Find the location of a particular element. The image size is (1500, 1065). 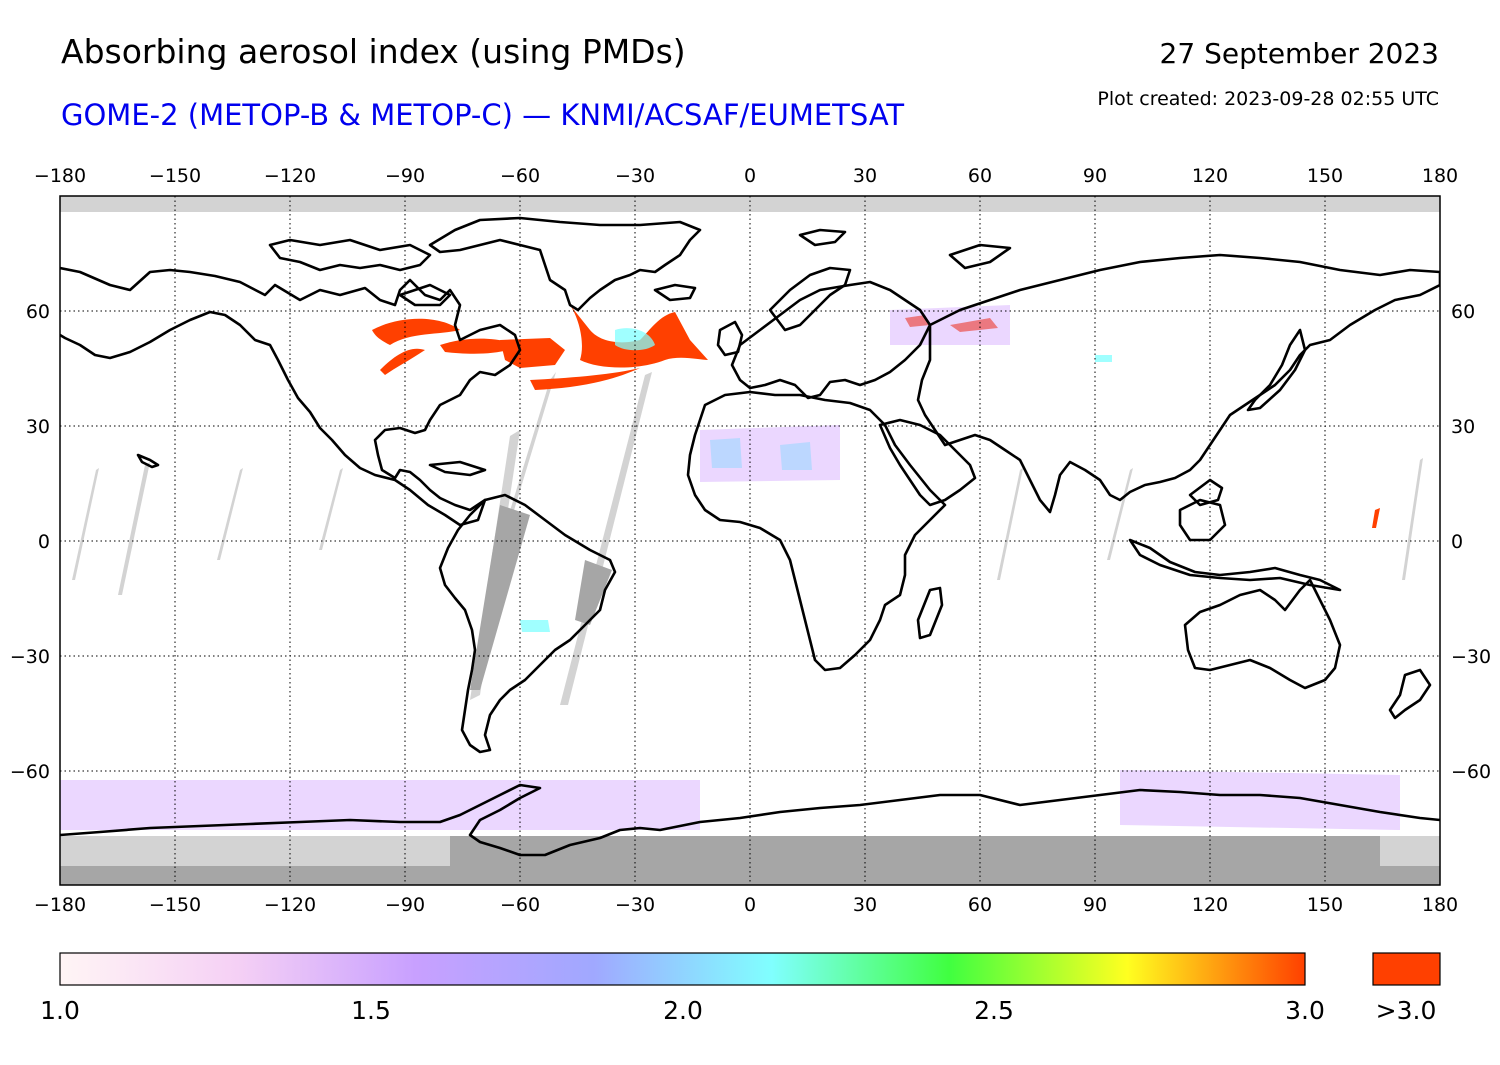

colorbar-overflow-label: >3.0 is located at coordinates (1406, 1010).